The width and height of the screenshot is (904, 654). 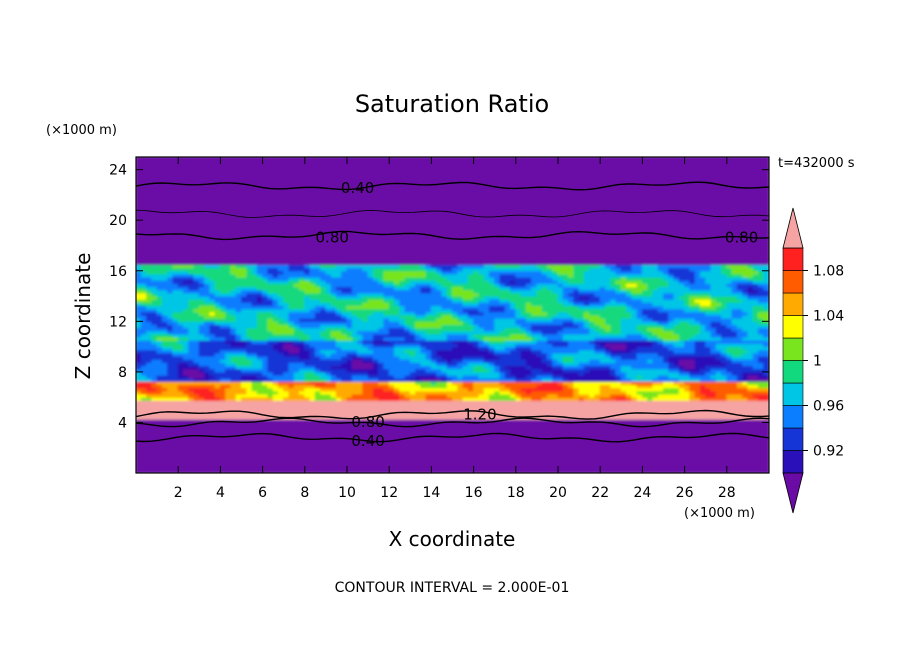 What do you see at coordinates (178, 493) in the screenshot?
I see `x-tick-label: 2` at bounding box center [178, 493].